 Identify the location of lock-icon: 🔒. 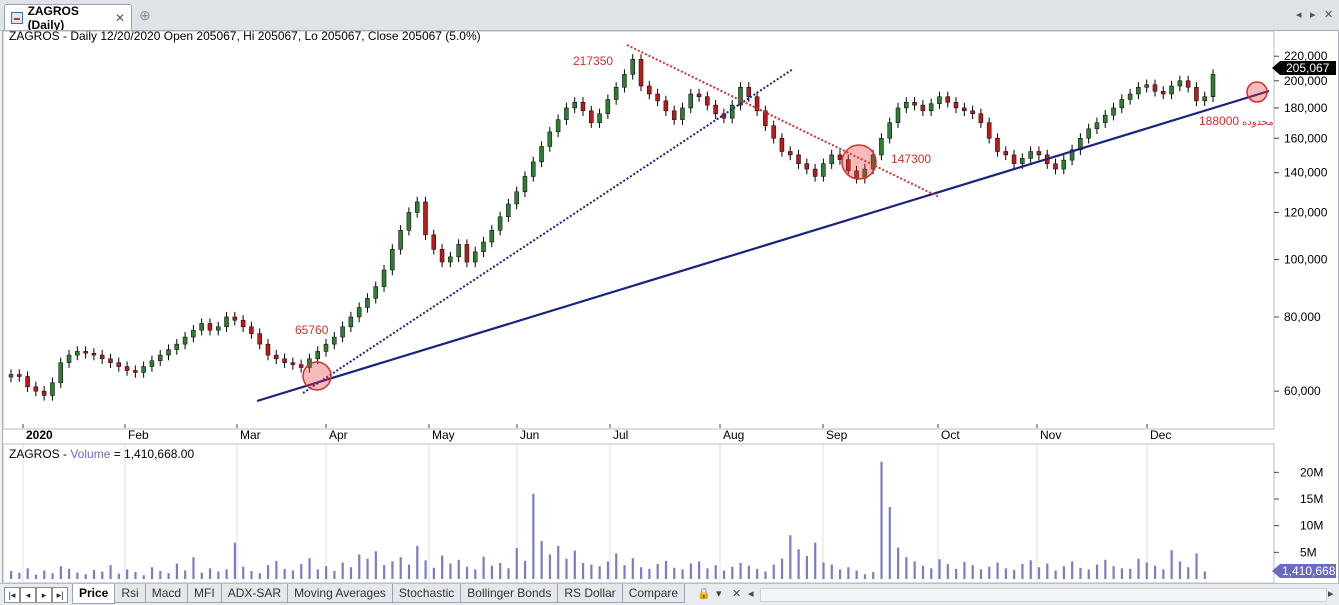
(704, 594).